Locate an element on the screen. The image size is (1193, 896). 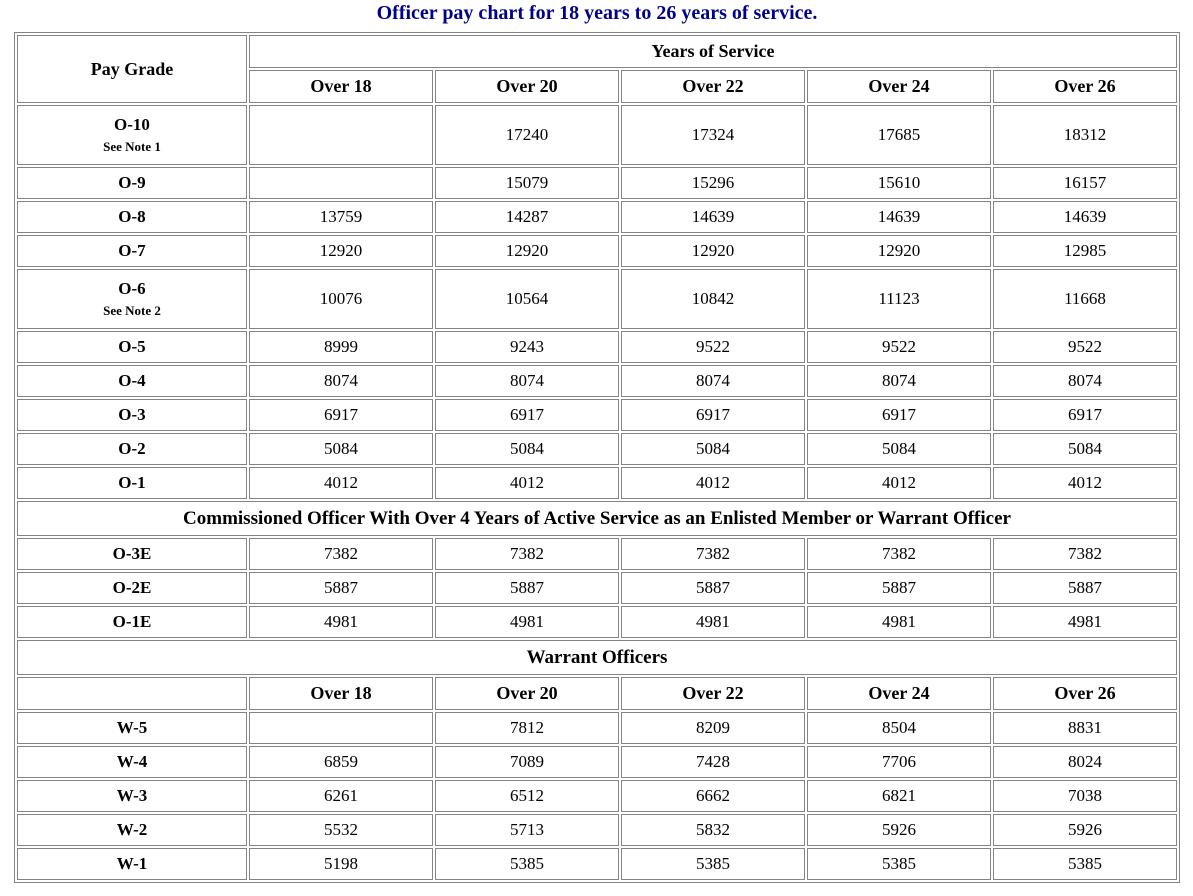
table-row-o8: O-8 13759 14287 14639 14639 14639 is located at coordinates (597, 217).